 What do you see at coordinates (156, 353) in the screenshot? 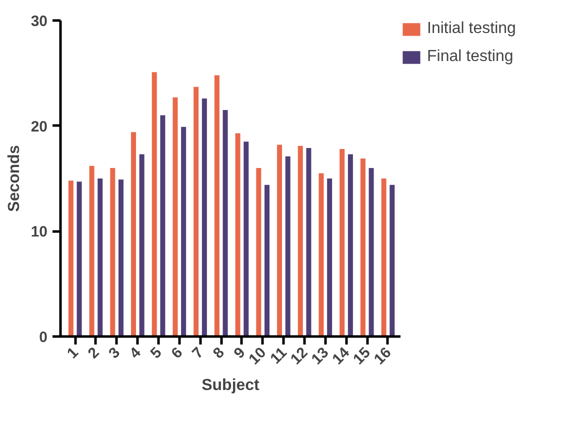
I see `x-tick-label: 5` at bounding box center [156, 353].